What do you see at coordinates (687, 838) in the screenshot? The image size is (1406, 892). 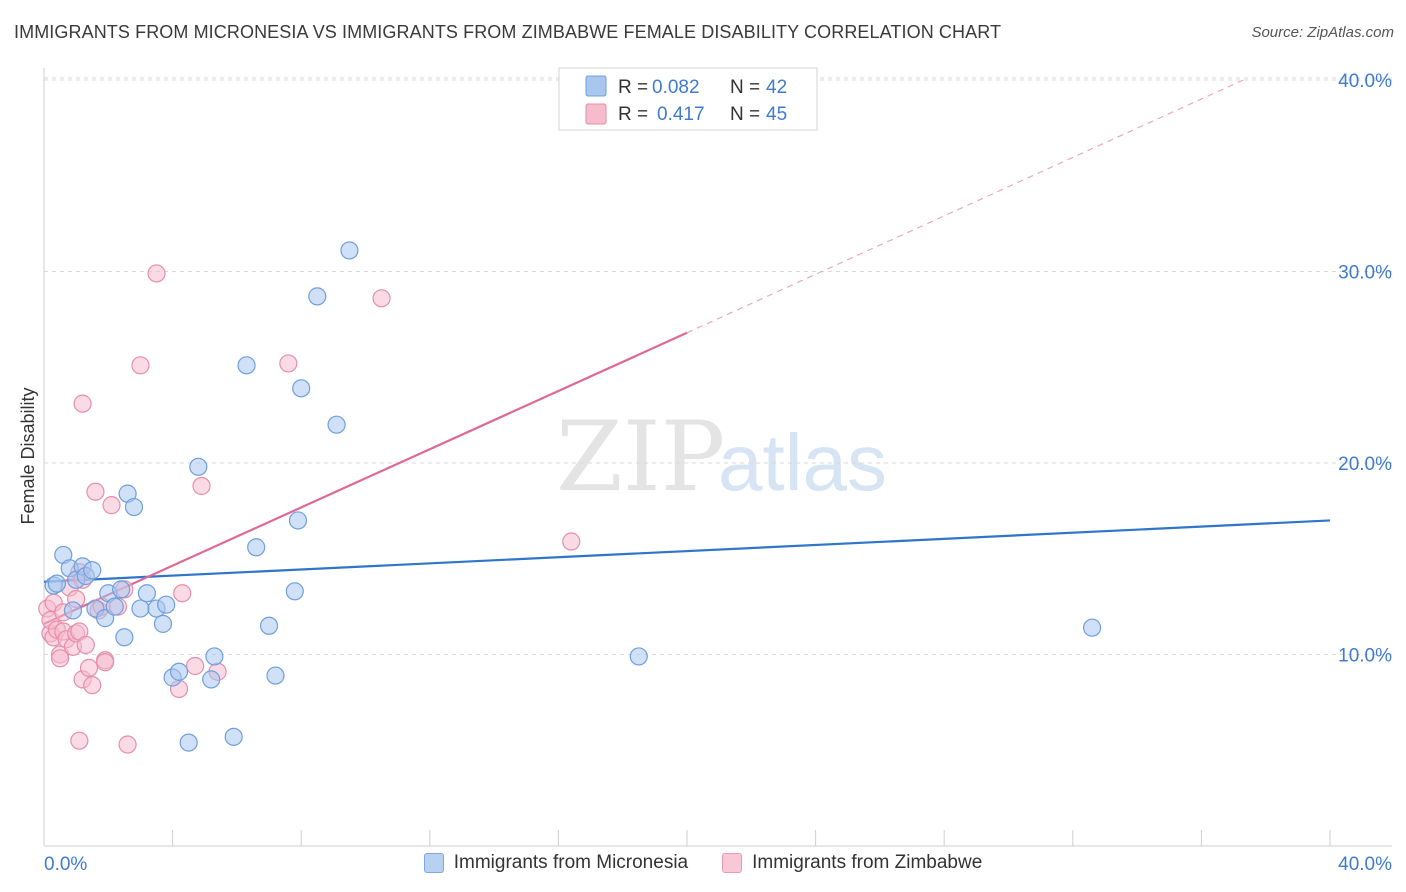 I see `x-ticks` at bounding box center [687, 838].